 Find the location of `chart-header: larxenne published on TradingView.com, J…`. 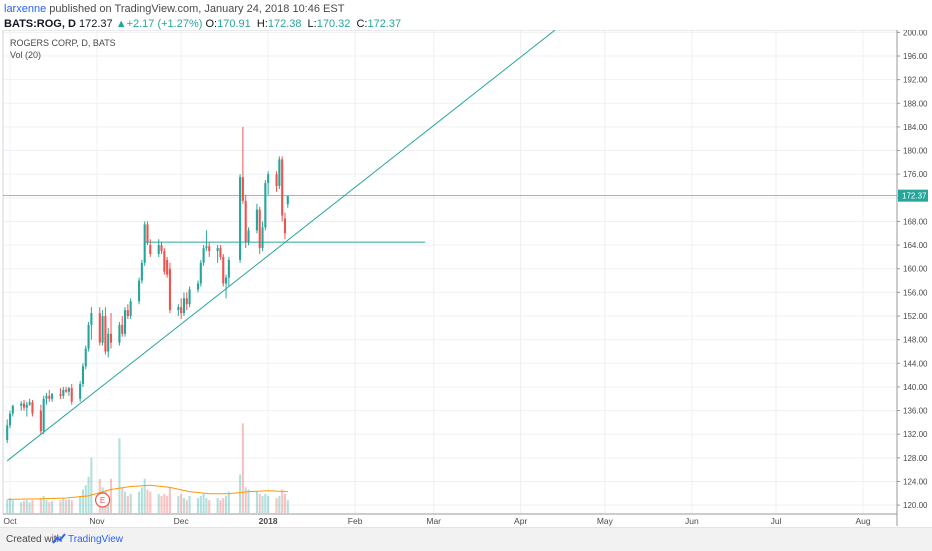

chart-header: larxenne published on TradingView.com, J… is located at coordinates (464, 17).